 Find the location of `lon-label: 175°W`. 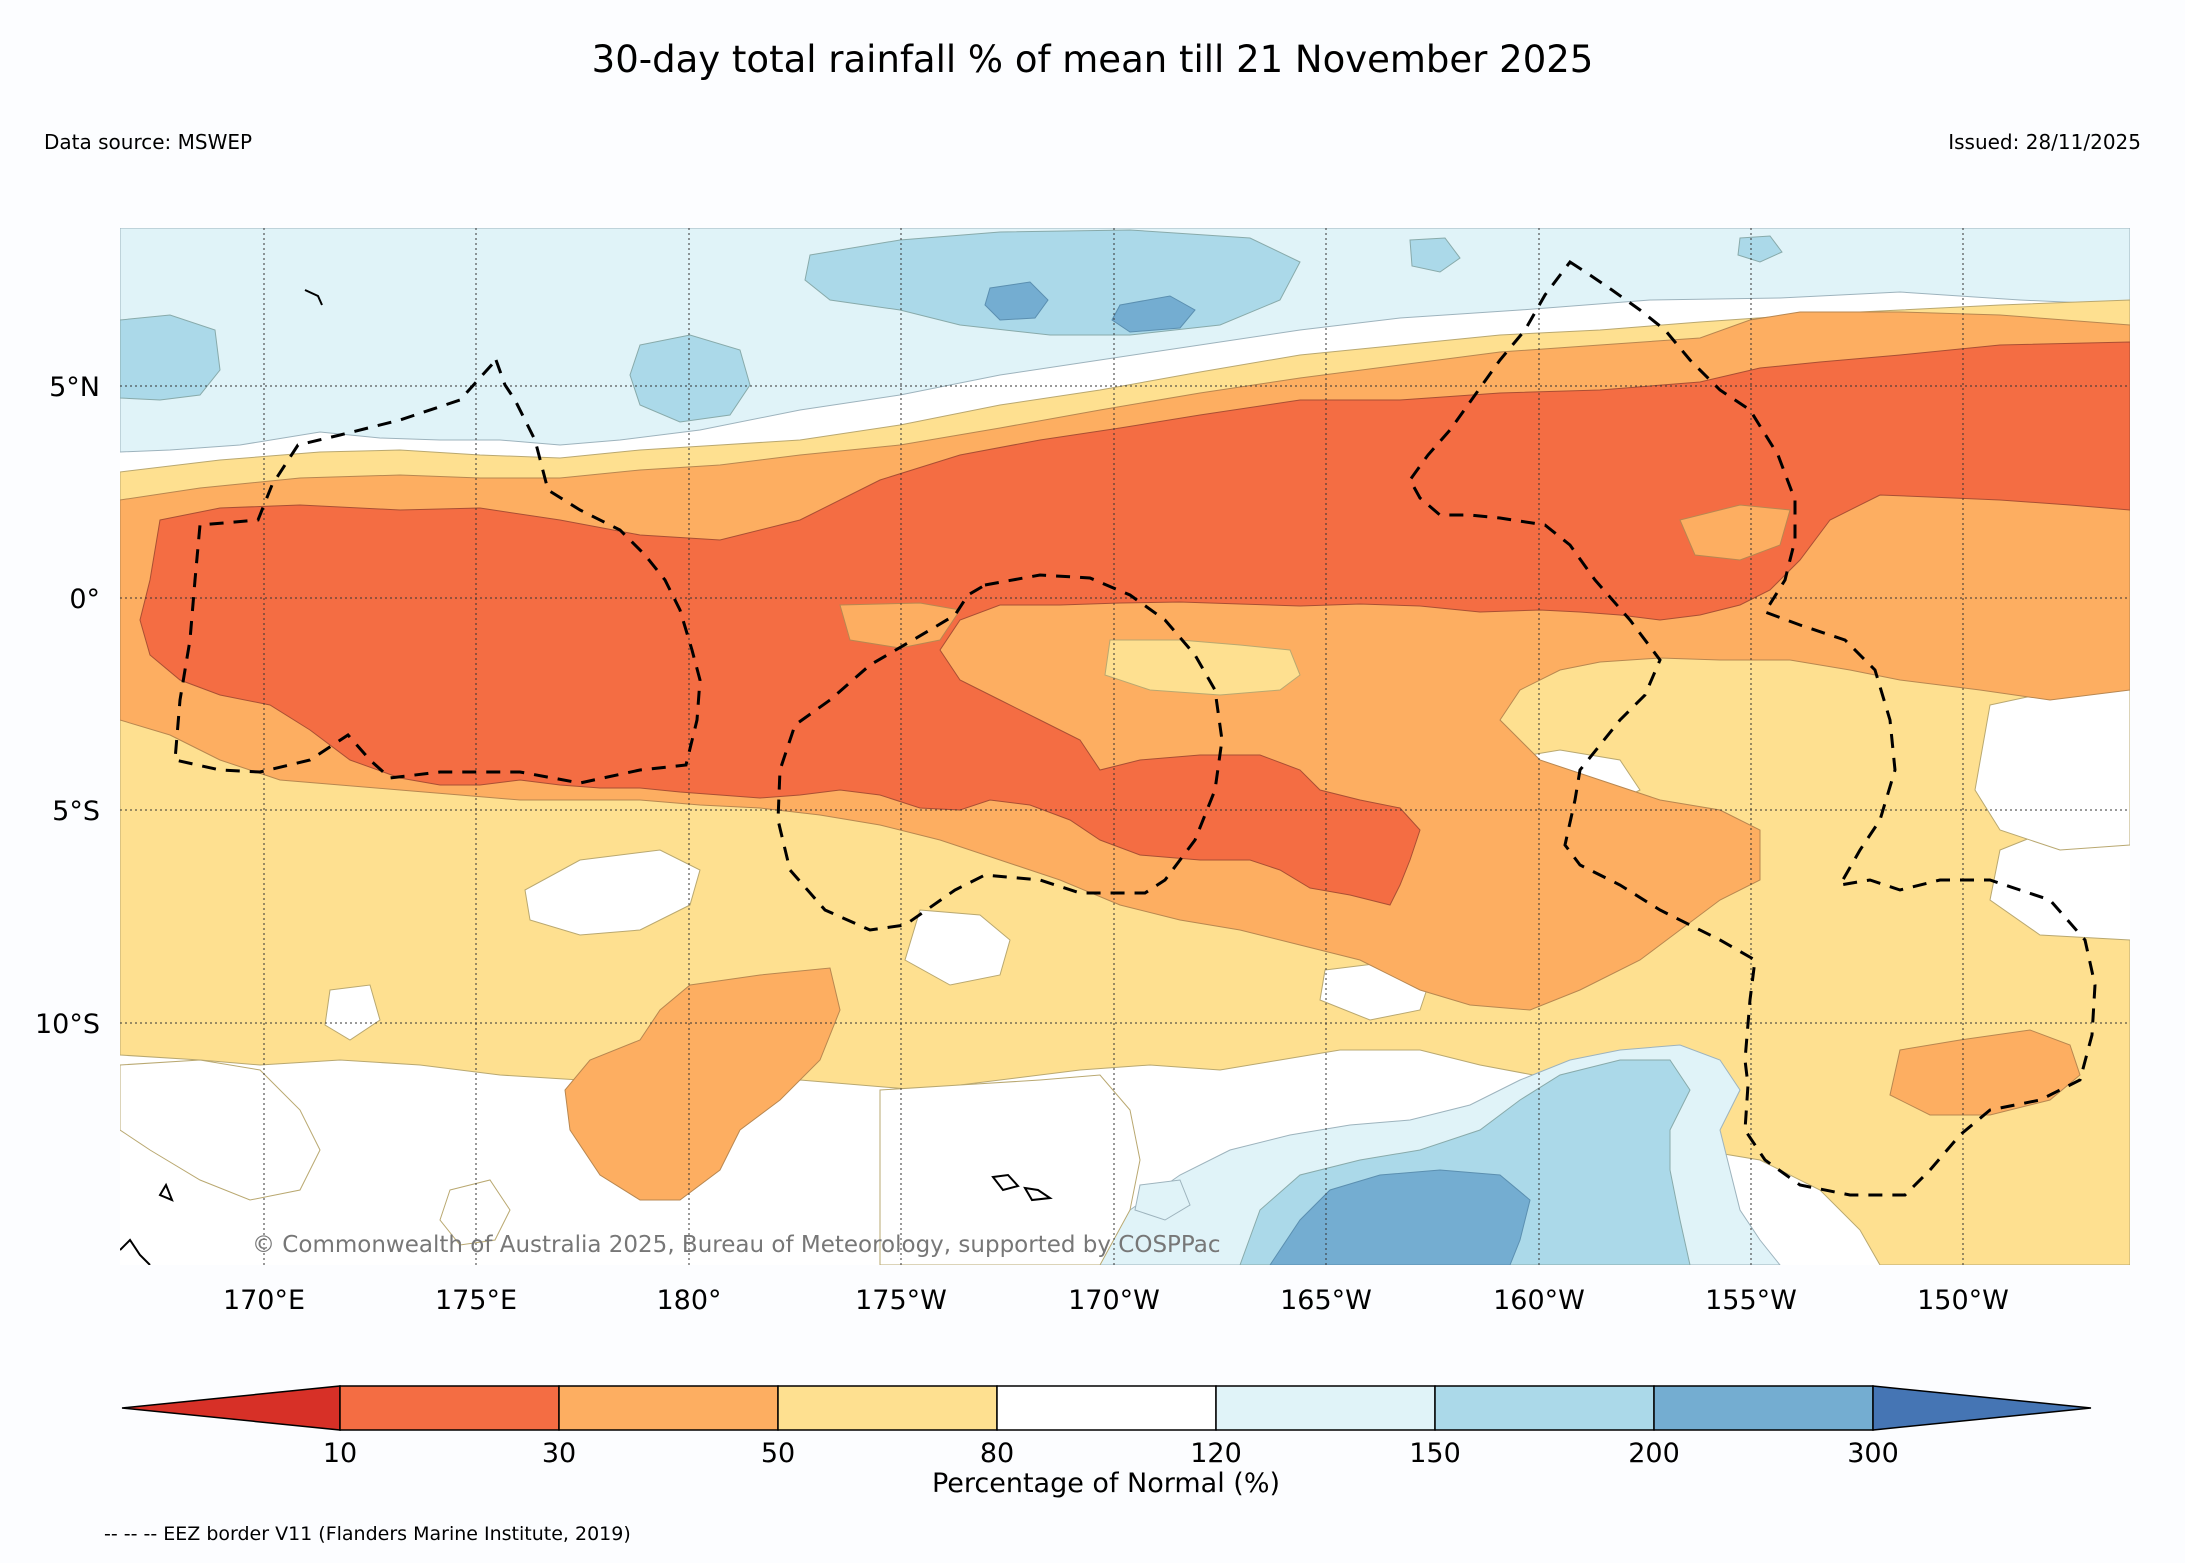

lon-label: 175°W is located at coordinates (901, 1300).